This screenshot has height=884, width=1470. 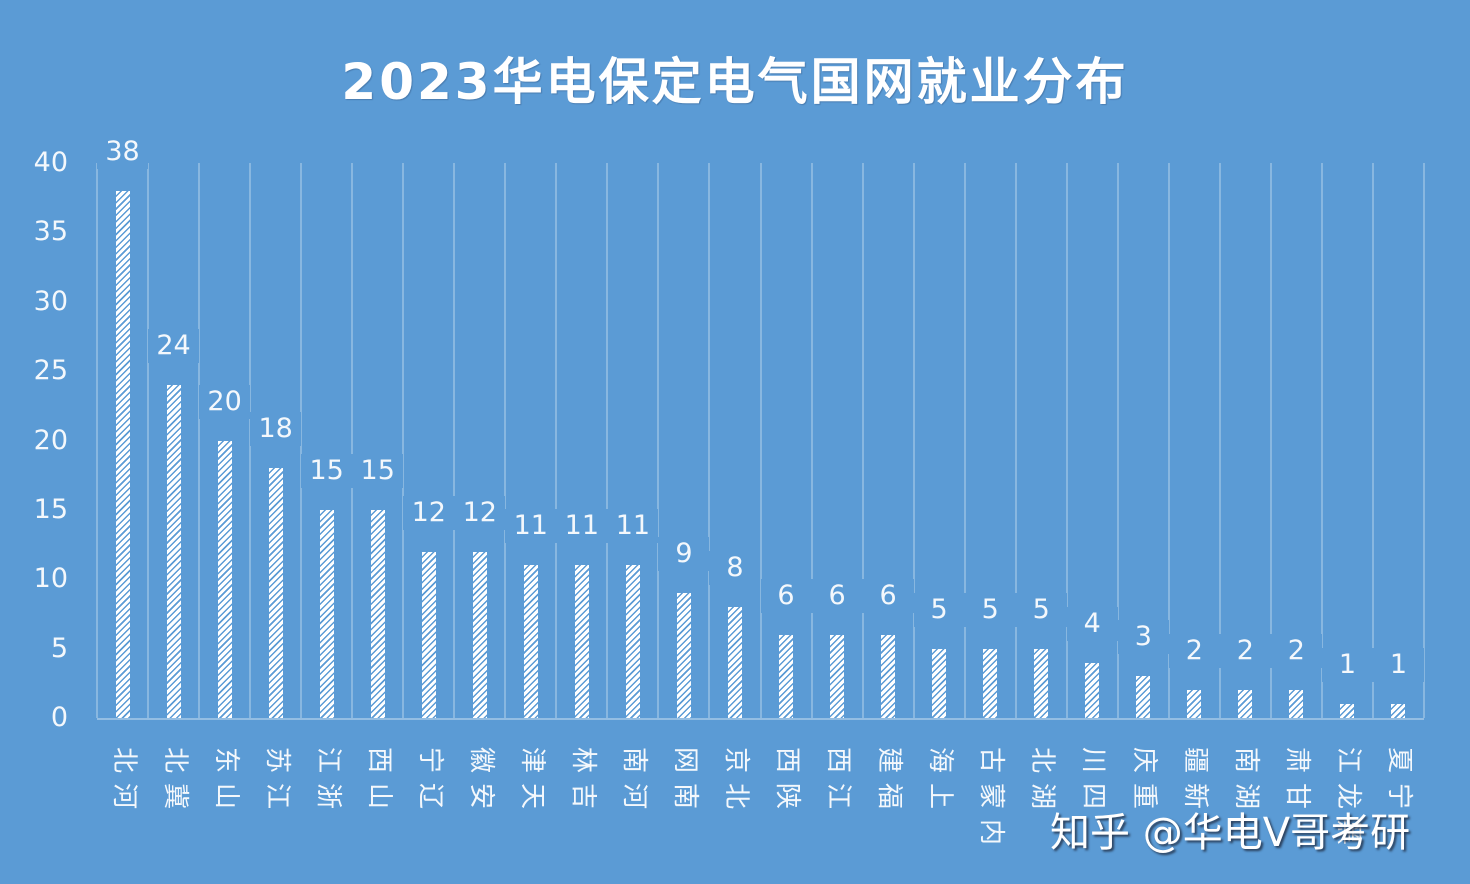 I want to click on data-label: 3, so click(x=1143, y=637).